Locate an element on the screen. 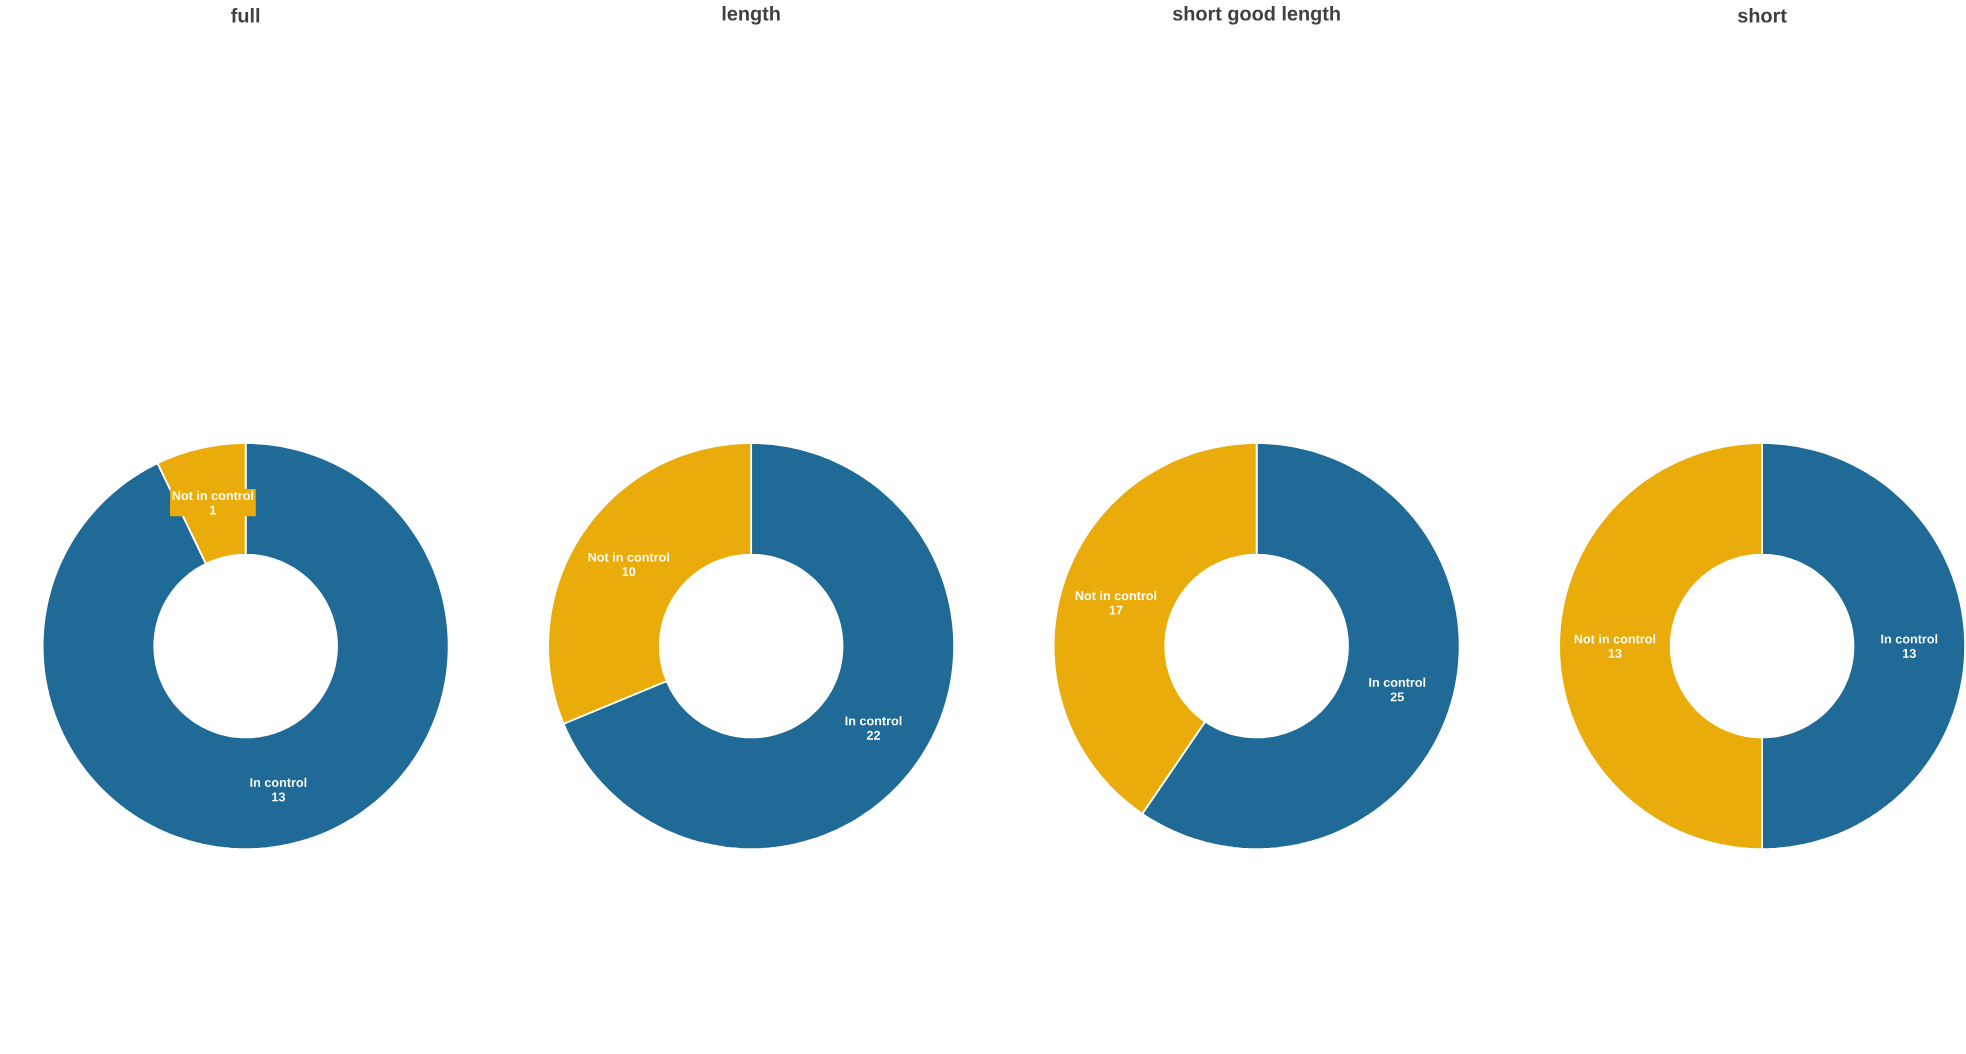 Image resolution: width=1966 pixels, height=1054 pixels. chart-title: full is located at coordinates (245, 15).